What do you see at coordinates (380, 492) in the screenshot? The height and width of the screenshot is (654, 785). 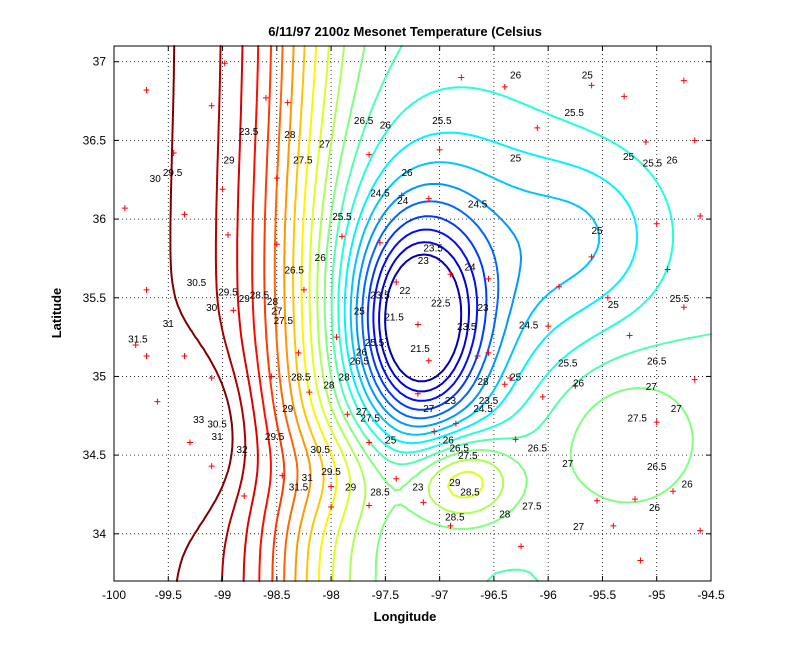 I see `contour-label: 28.5` at bounding box center [380, 492].